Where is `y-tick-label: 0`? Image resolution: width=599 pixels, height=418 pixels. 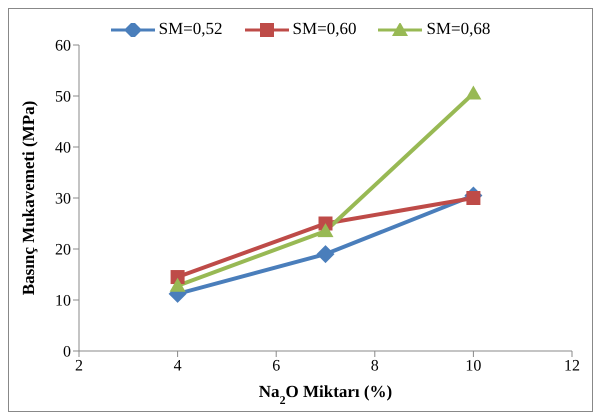 y-tick-label: 0 is located at coordinates (67, 352).